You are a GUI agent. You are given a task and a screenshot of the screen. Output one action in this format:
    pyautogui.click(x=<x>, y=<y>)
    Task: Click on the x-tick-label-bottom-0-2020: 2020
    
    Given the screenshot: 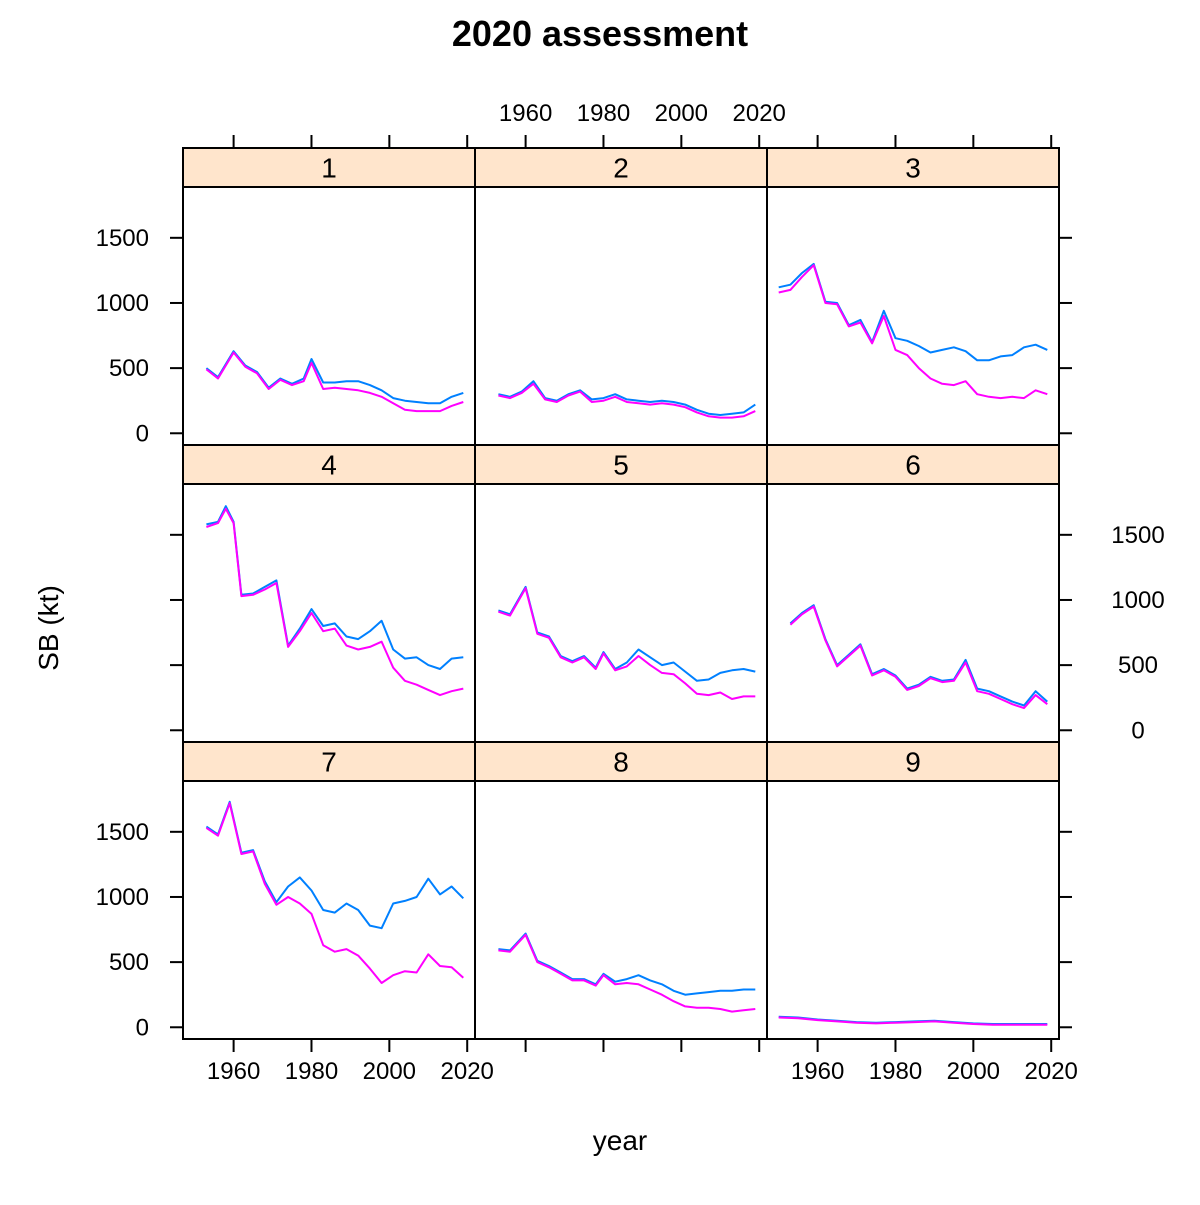 What is the action you would take?
    pyautogui.click(x=467, y=1071)
    